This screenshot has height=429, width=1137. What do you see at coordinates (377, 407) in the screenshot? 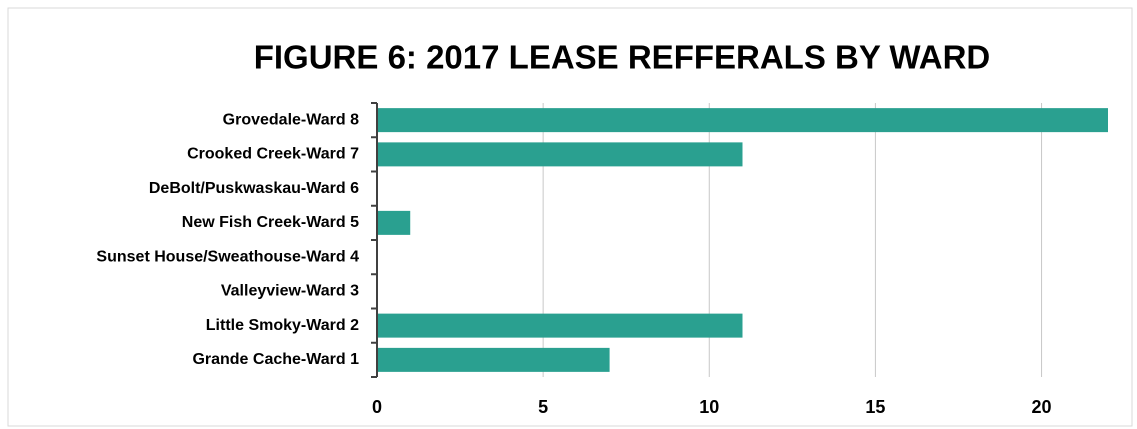
I see `x-tick-label: 0` at bounding box center [377, 407].